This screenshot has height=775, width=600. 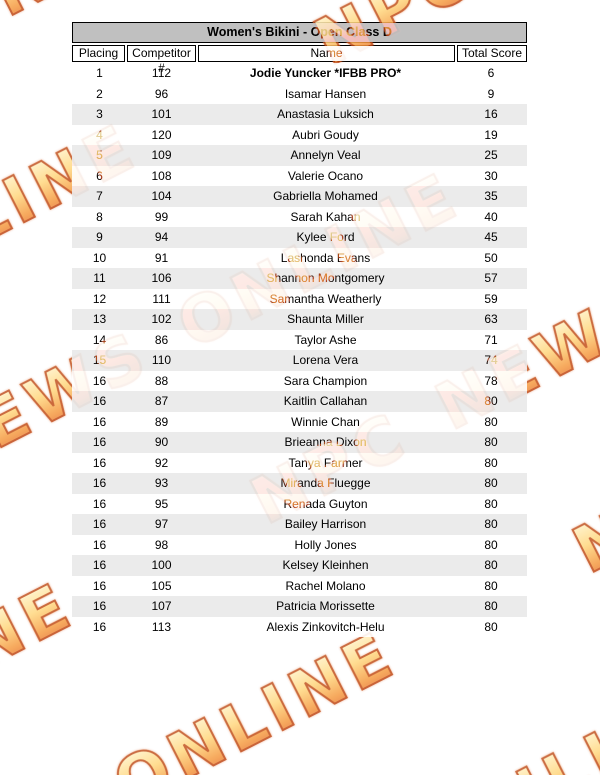 I want to click on cell-name: Lashonda Evans, so click(x=325, y=257).